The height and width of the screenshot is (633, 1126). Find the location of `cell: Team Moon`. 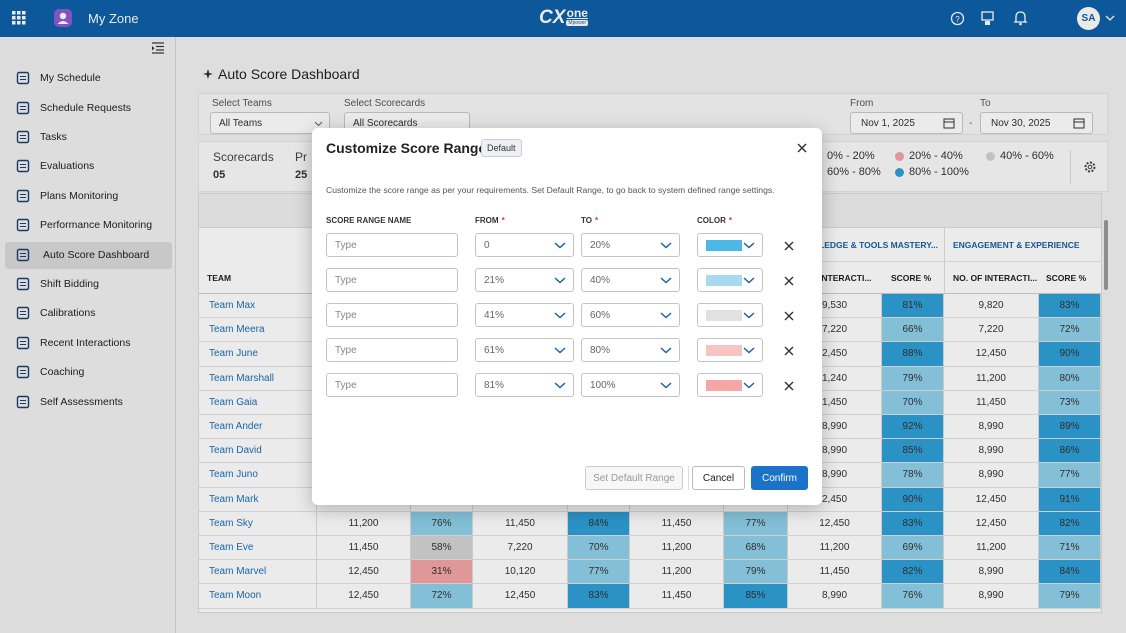

cell: Team Moon is located at coordinates (258, 596).